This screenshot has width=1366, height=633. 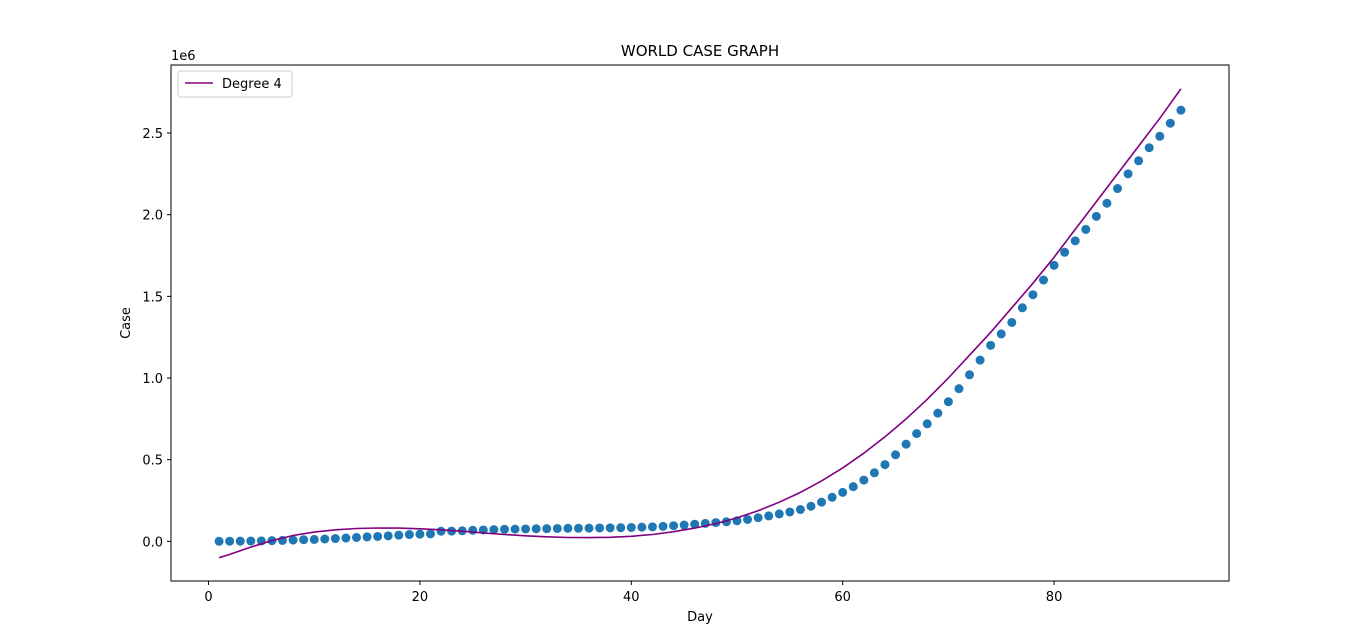 What do you see at coordinates (152, 461) in the screenshot?
I see `y-tick-label: 0.5` at bounding box center [152, 461].